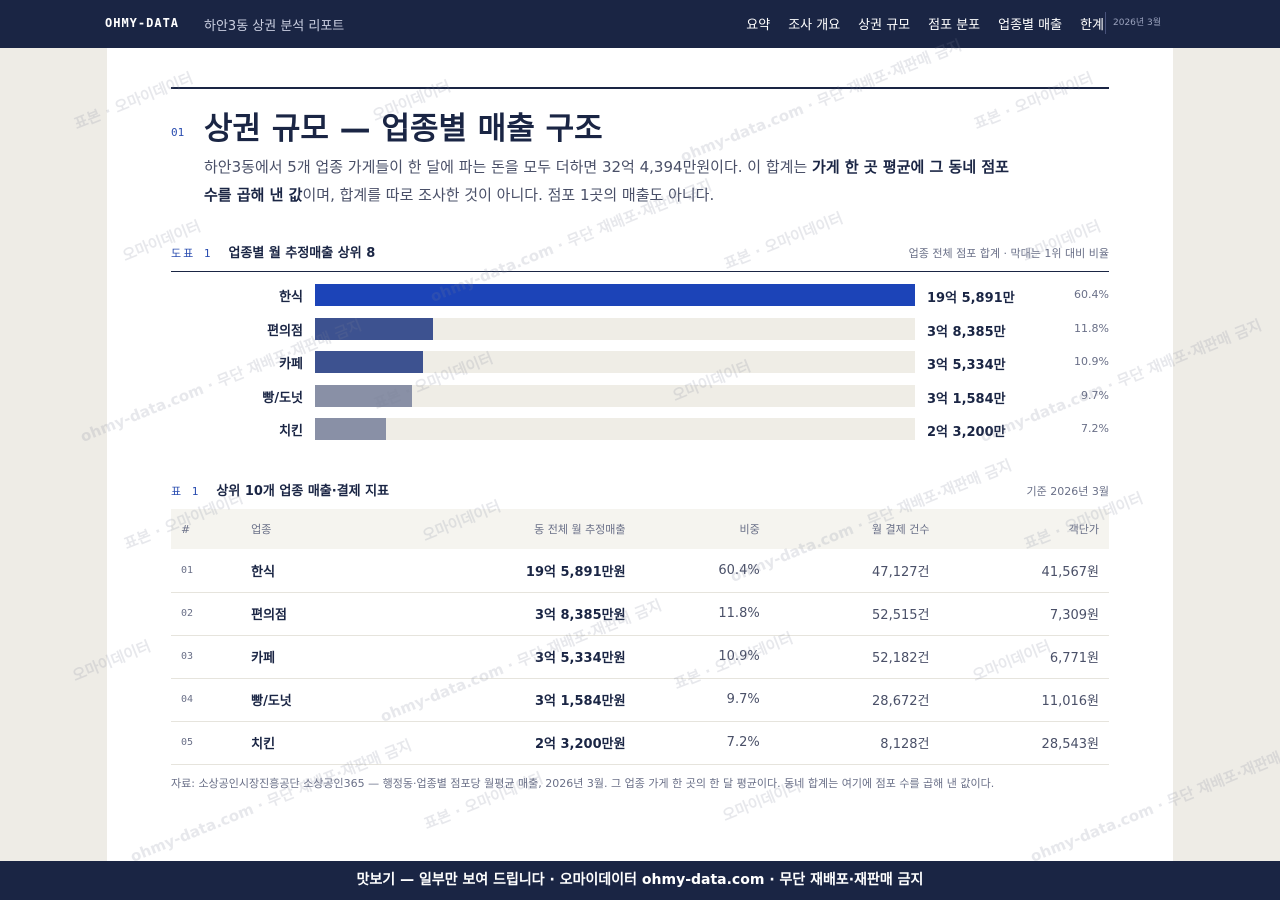 Image resolution: width=1280 pixels, height=900 pixels. Describe the element at coordinates (966, 399) in the screenshot. I see `bar-value: 3억 1,584만` at that location.